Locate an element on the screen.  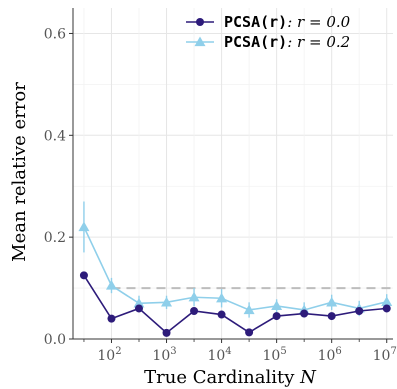
y-tick-label: 0.0 is located at coordinates (55, 340).